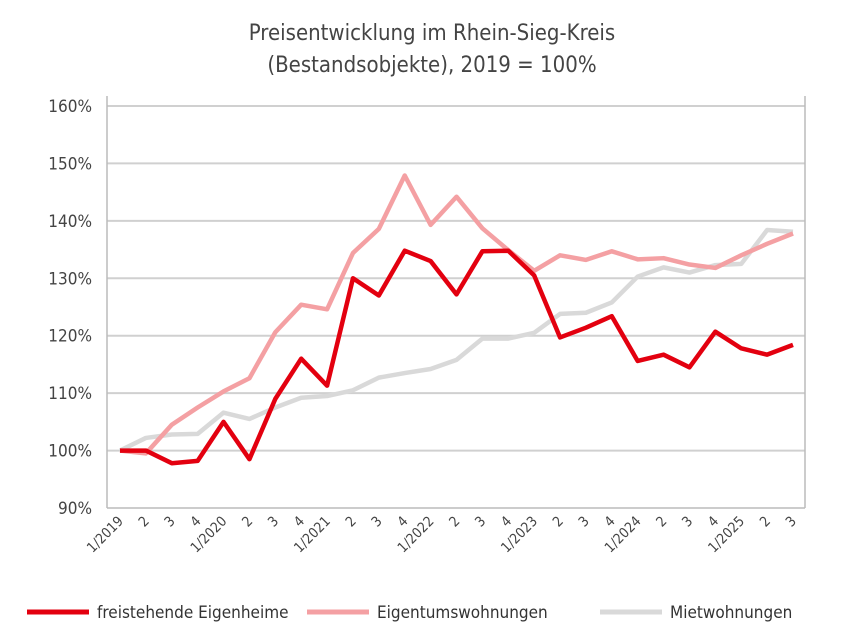 The width and height of the screenshot is (842, 643). What do you see at coordinates (70, 107) in the screenshot?
I see `y-tick-label: 160%` at bounding box center [70, 107].